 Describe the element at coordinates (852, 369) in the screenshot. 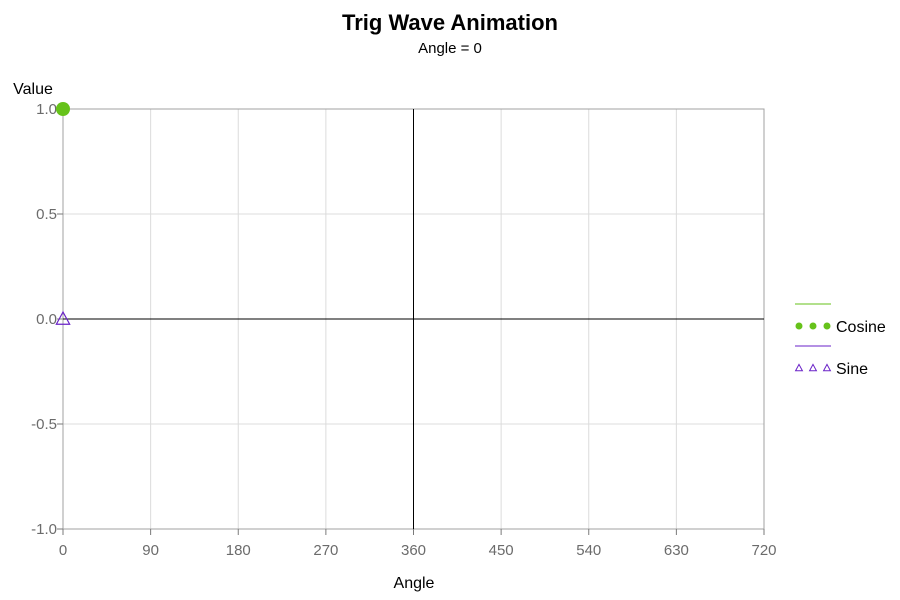

I see `legend-sine-label: Sine` at that location.